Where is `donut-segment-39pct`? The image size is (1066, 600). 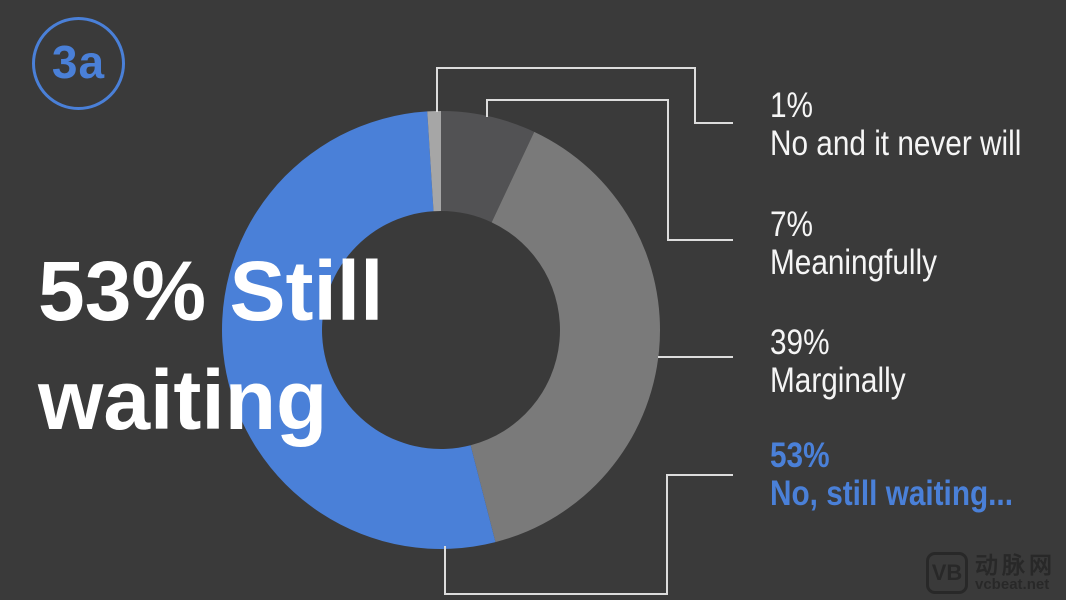
donut-segment-39pct is located at coordinates (565, 337).